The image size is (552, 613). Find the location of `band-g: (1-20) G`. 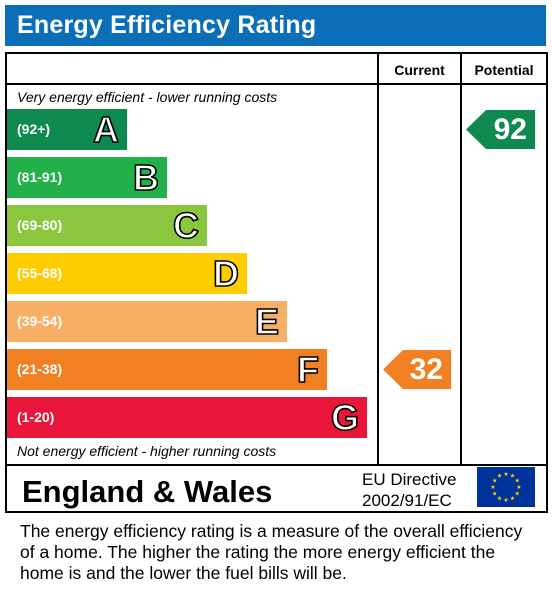

band-g: (1-20) G is located at coordinates (187, 417).